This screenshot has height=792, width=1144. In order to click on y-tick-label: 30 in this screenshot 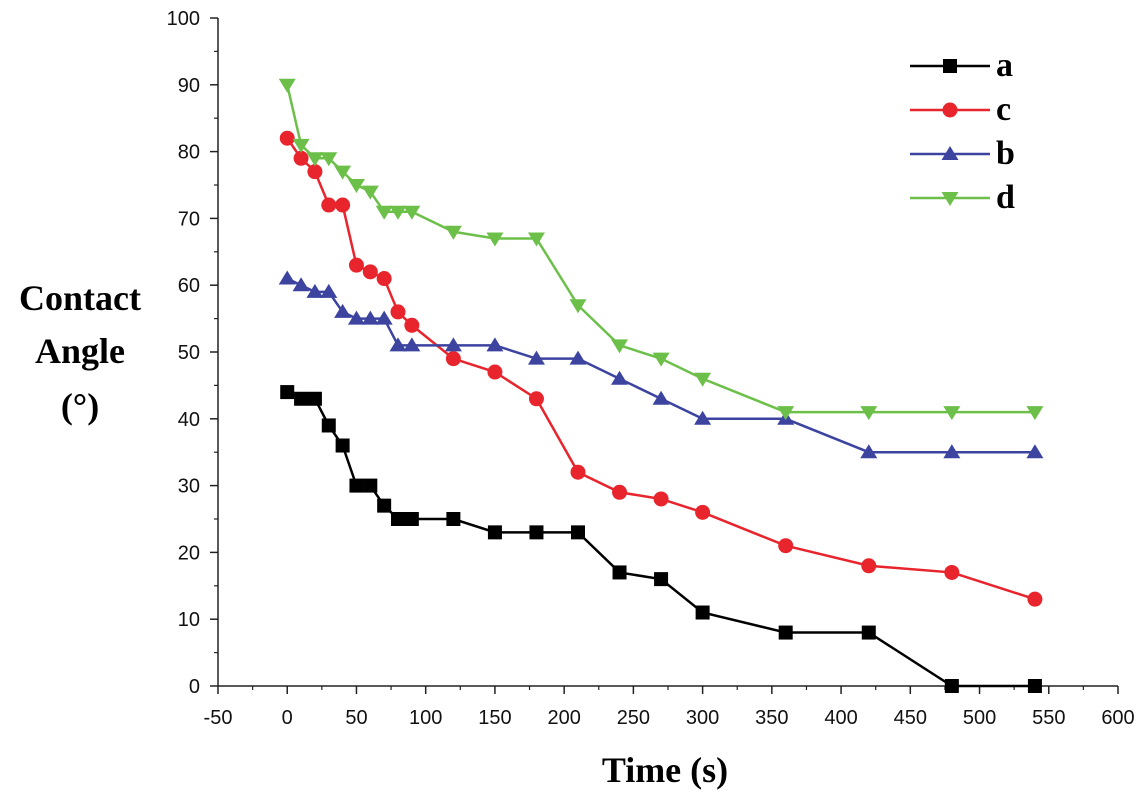, I will do `click(189, 487)`.